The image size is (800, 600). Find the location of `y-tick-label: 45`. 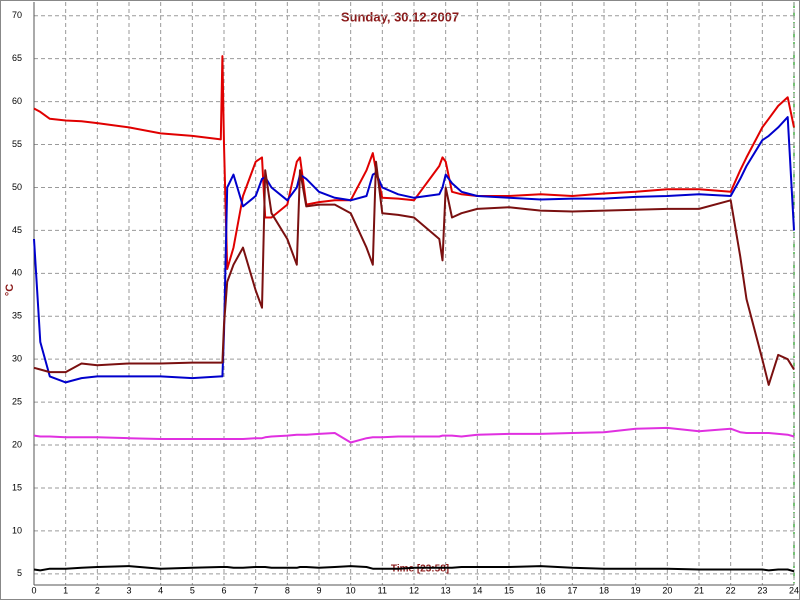

y-tick-label: 45 is located at coordinates (17, 230).